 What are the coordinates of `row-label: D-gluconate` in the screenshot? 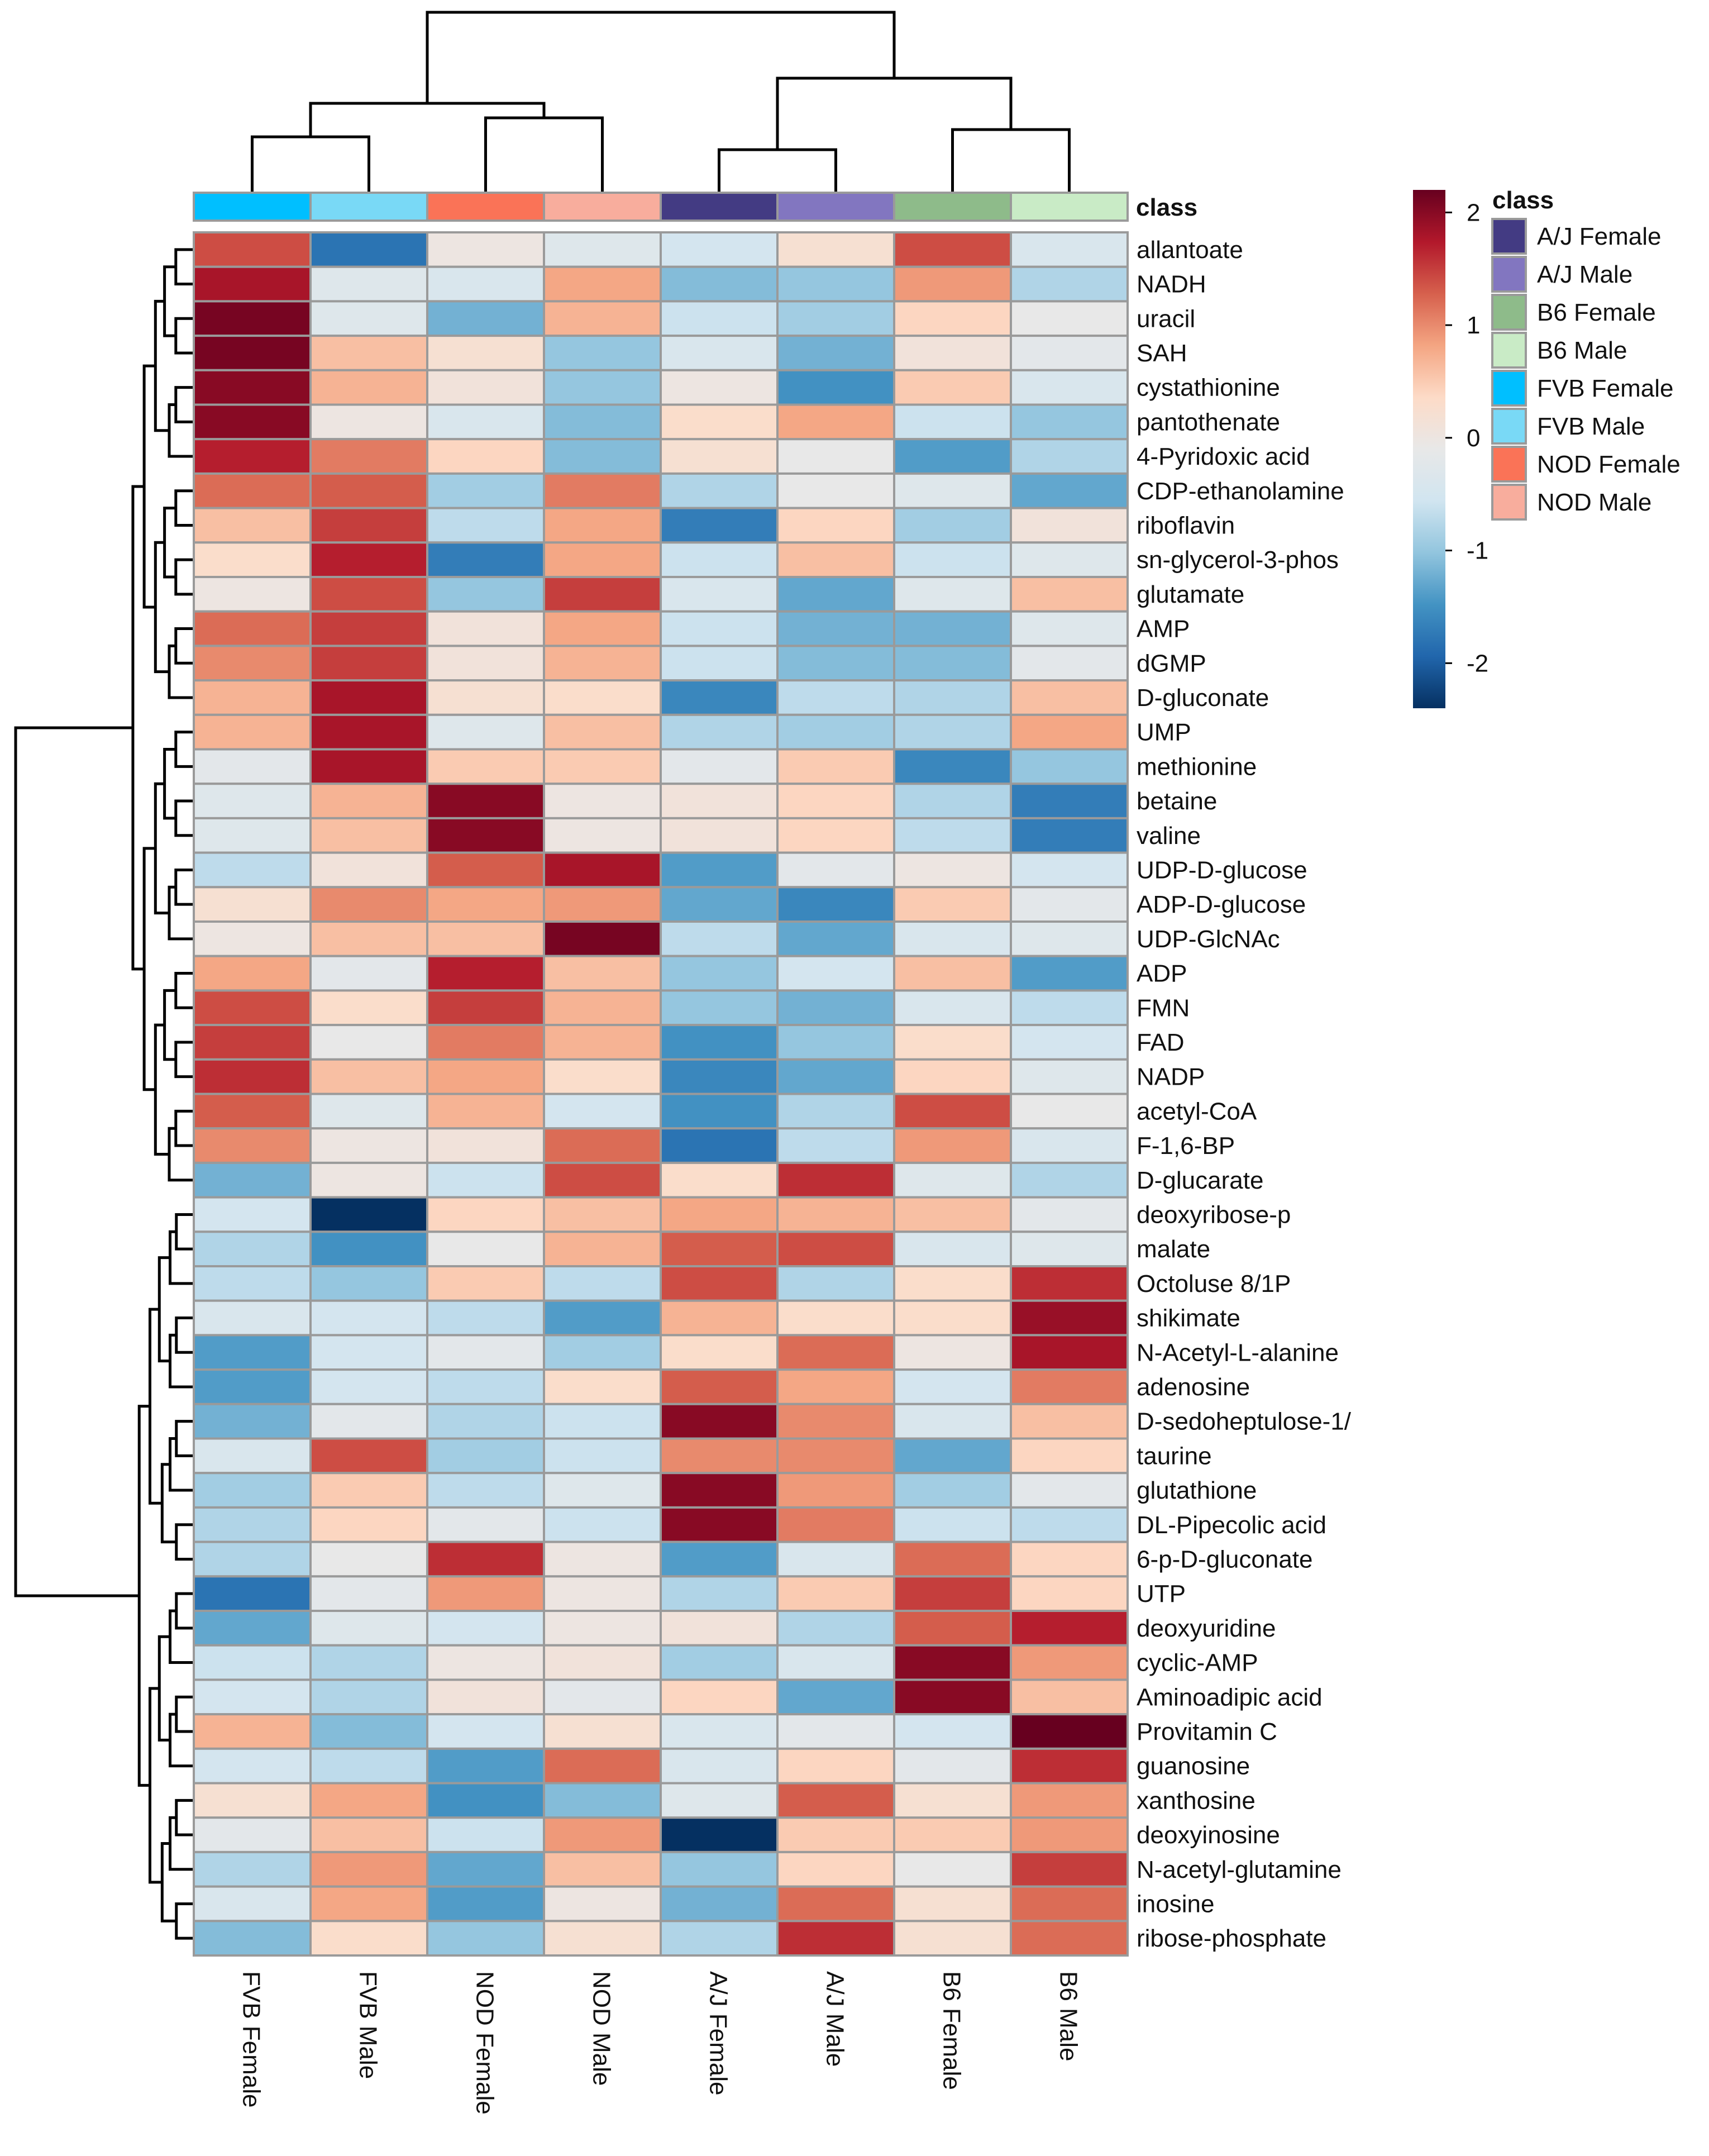 It's located at (1203, 698).